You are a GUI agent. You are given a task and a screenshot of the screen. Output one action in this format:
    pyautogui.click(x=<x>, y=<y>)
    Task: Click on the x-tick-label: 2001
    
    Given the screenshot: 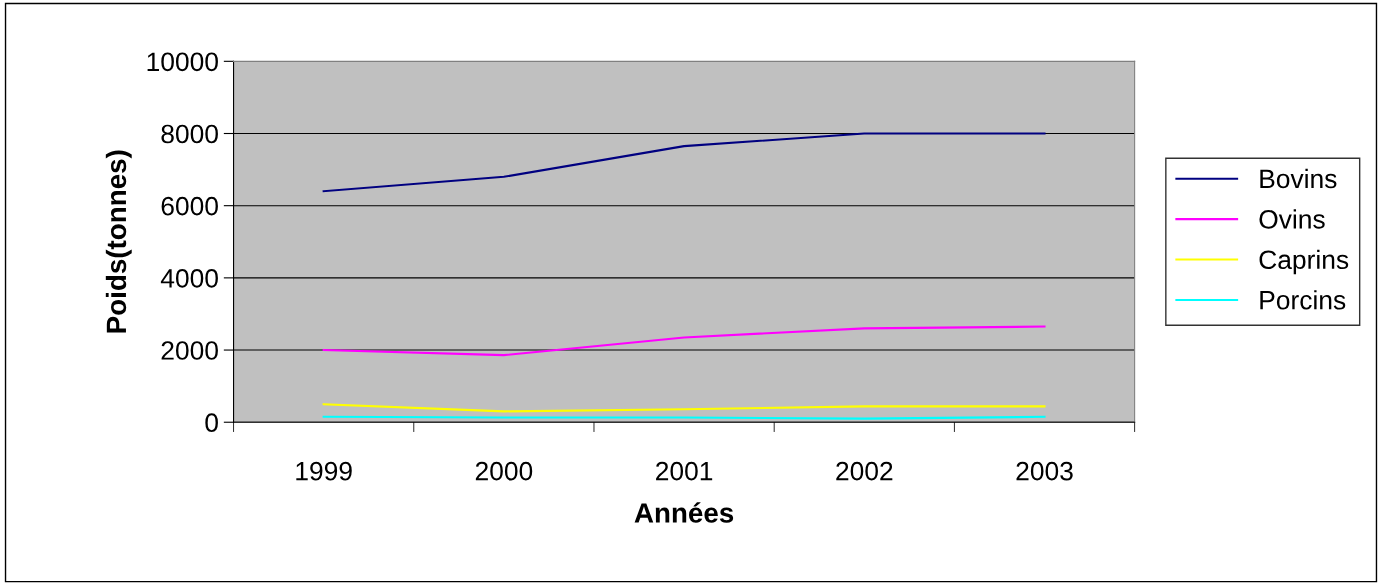 What is the action you would take?
    pyautogui.click(x=684, y=471)
    